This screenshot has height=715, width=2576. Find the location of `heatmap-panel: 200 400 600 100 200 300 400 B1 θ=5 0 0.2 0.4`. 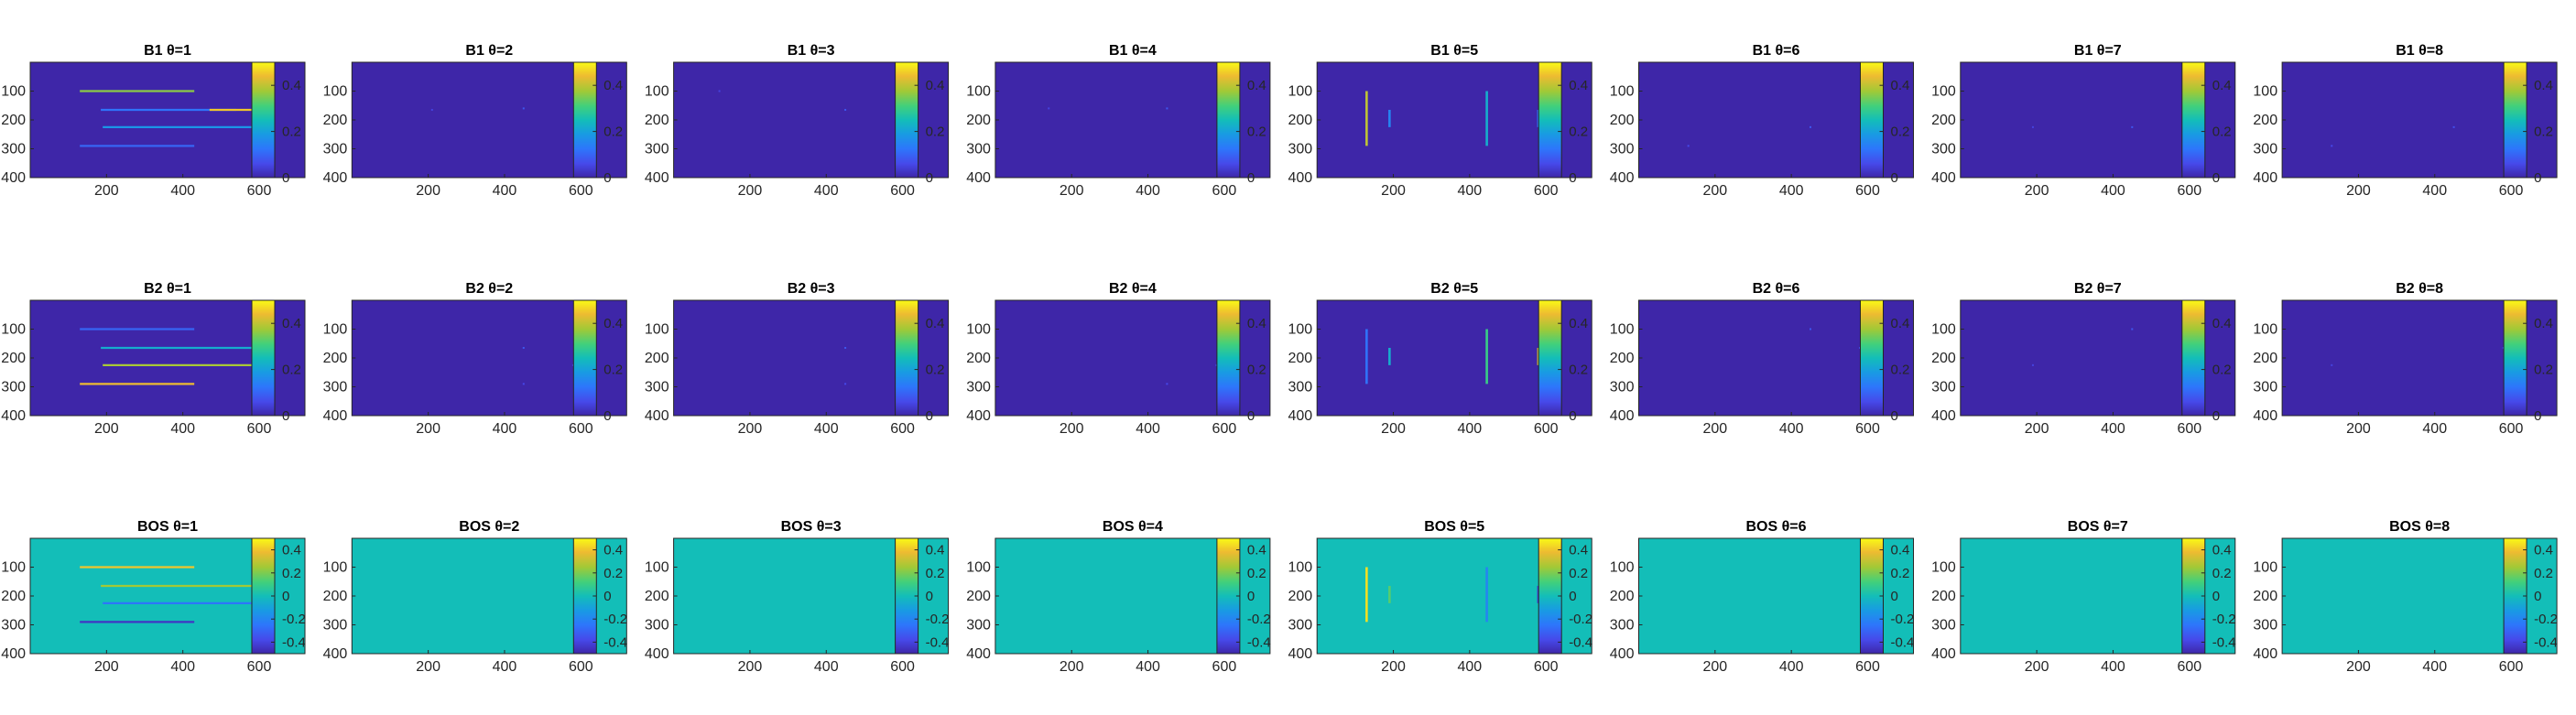

heatmap-panel: 200 400 600 100 200 300 400 B1 θ=5 0 0.2 0.4 is located at coordinates (1440, 121).